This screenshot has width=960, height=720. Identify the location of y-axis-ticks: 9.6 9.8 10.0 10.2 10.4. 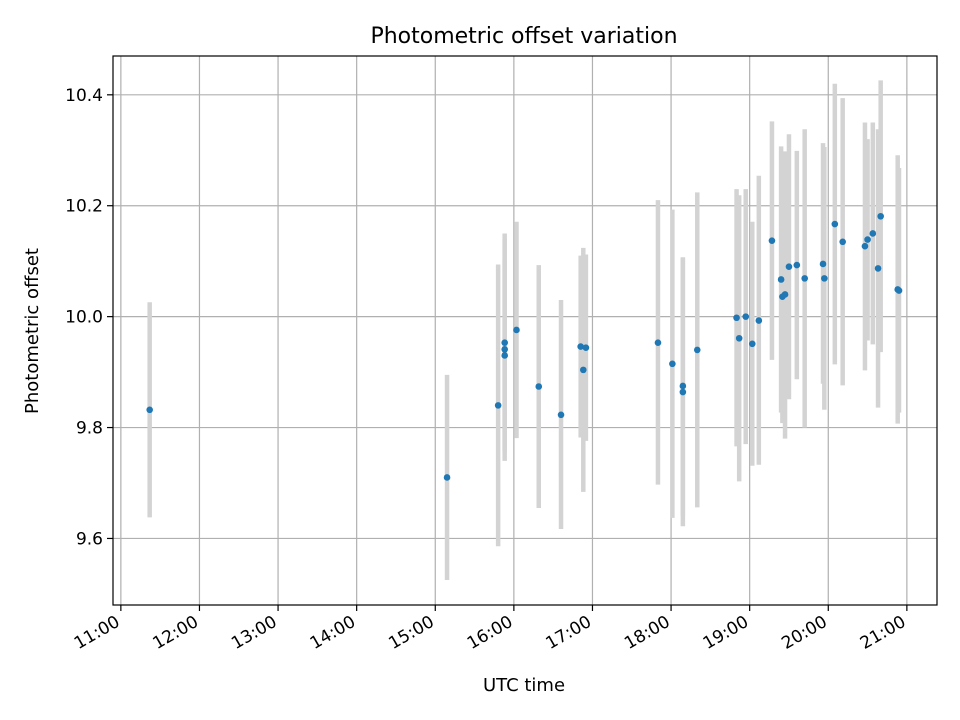
(89, 317).